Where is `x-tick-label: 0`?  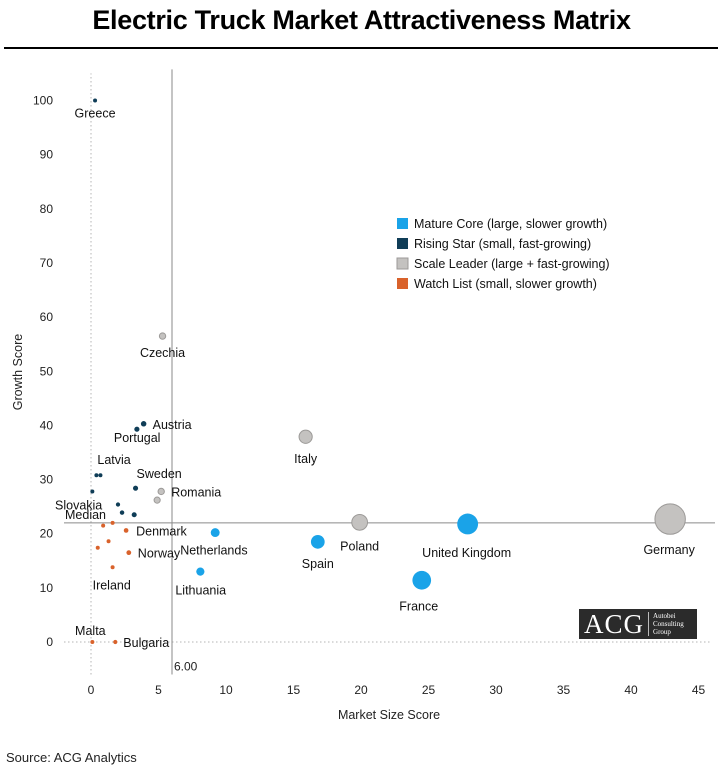 x-tick-label: 0 is located at coordinates (91, 690).